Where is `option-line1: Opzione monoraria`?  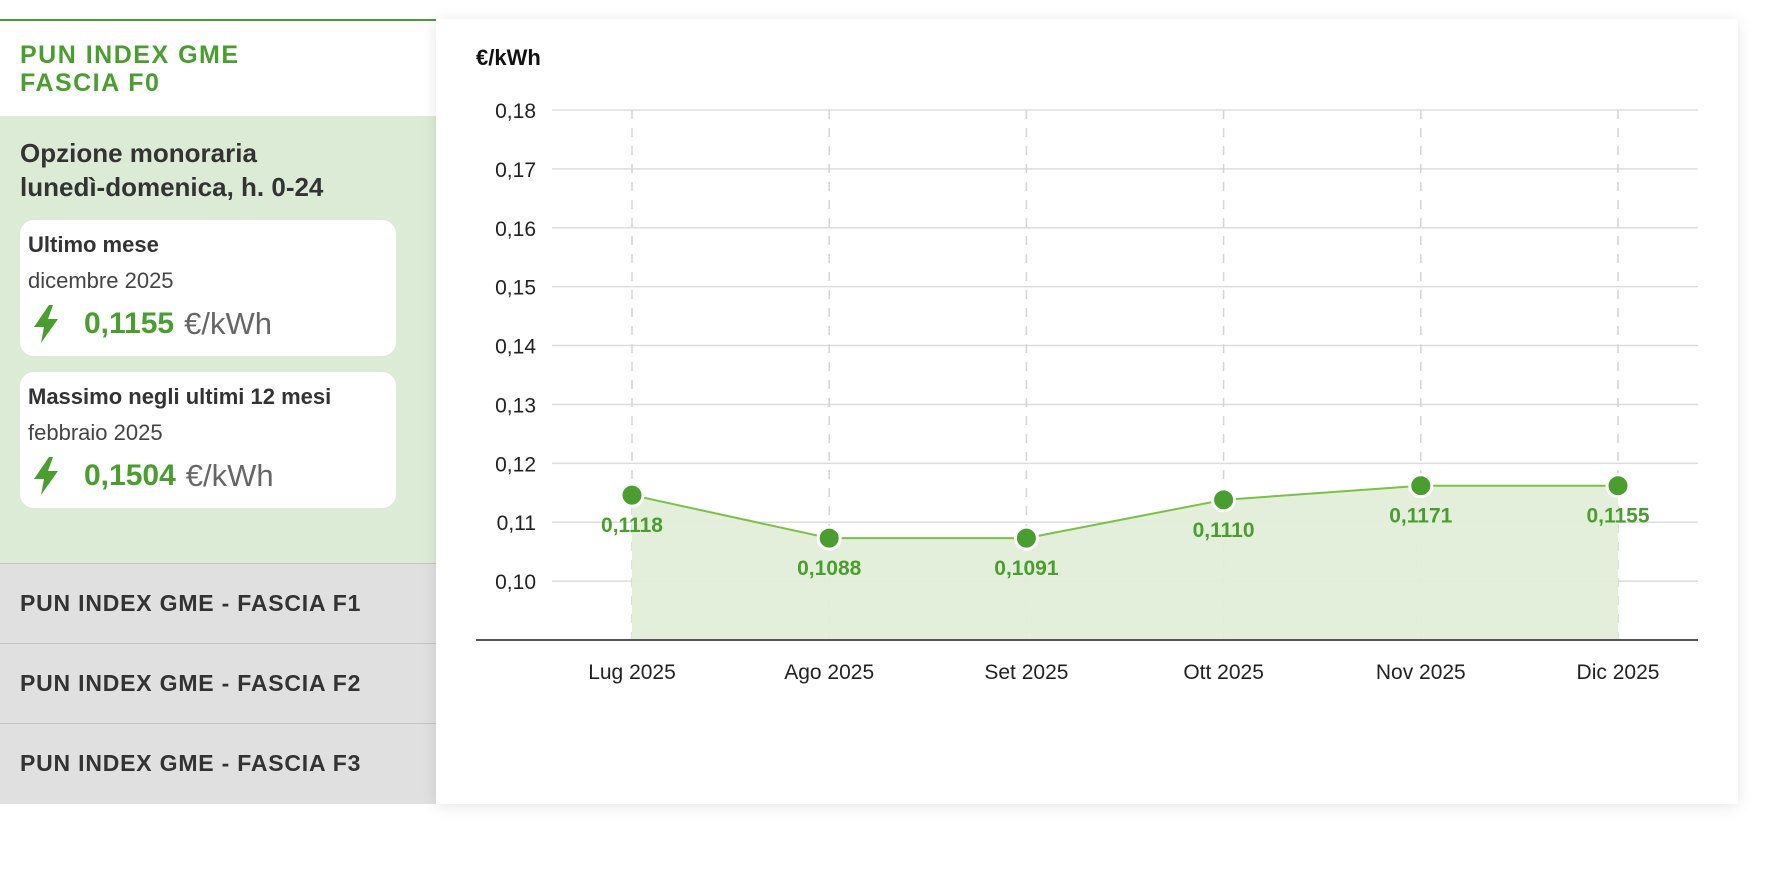
option-line1: Opzione monoraria is located at coordinates (138, 153).